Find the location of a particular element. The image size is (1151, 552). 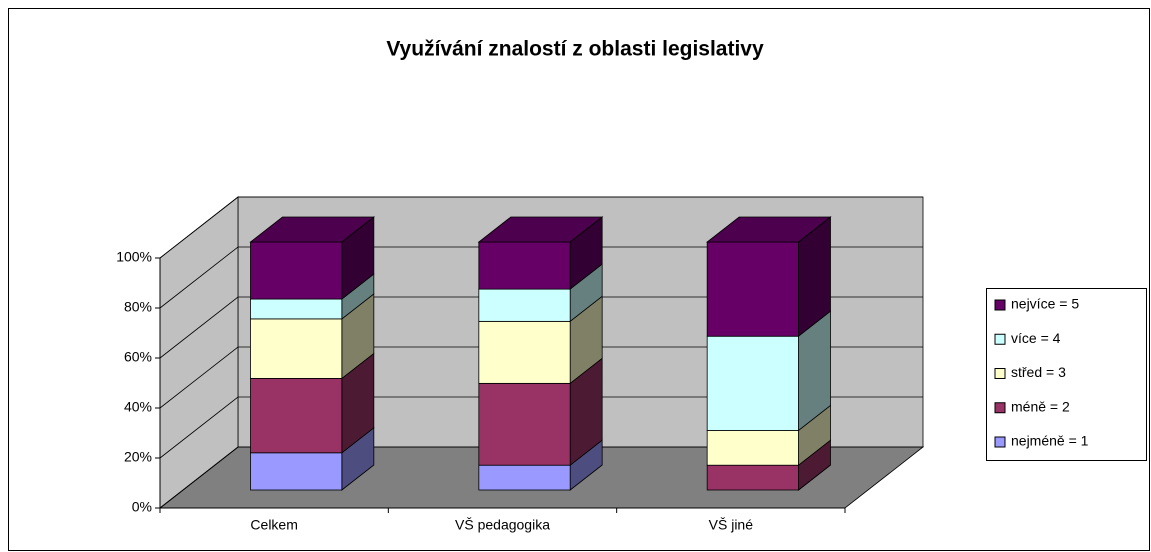

x-tick-label: Celkem is located at coordinates (273, 525).